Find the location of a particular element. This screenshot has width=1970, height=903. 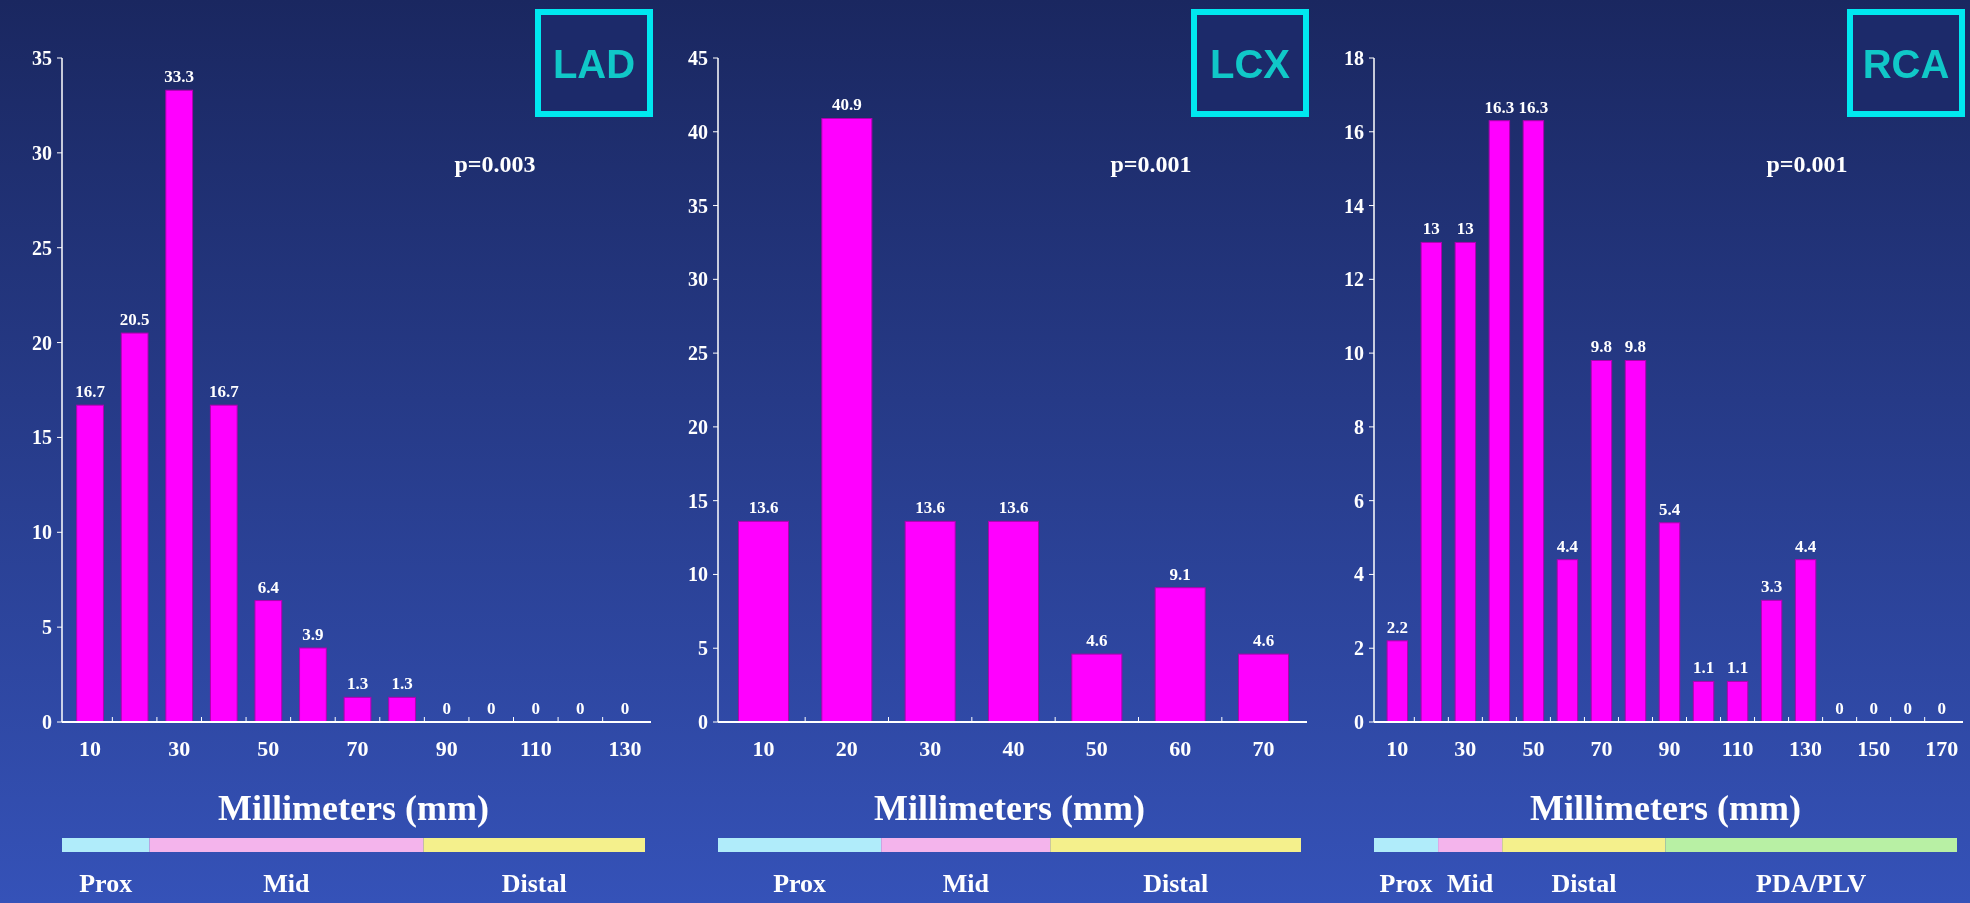

data-label: 9.8 is located at coordinates (1635, 347).